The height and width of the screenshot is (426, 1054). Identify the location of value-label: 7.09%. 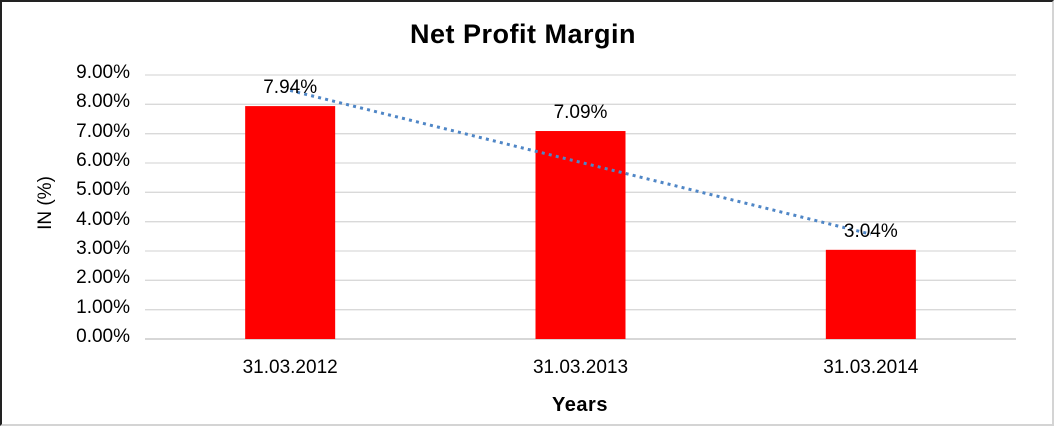
(580, 113).